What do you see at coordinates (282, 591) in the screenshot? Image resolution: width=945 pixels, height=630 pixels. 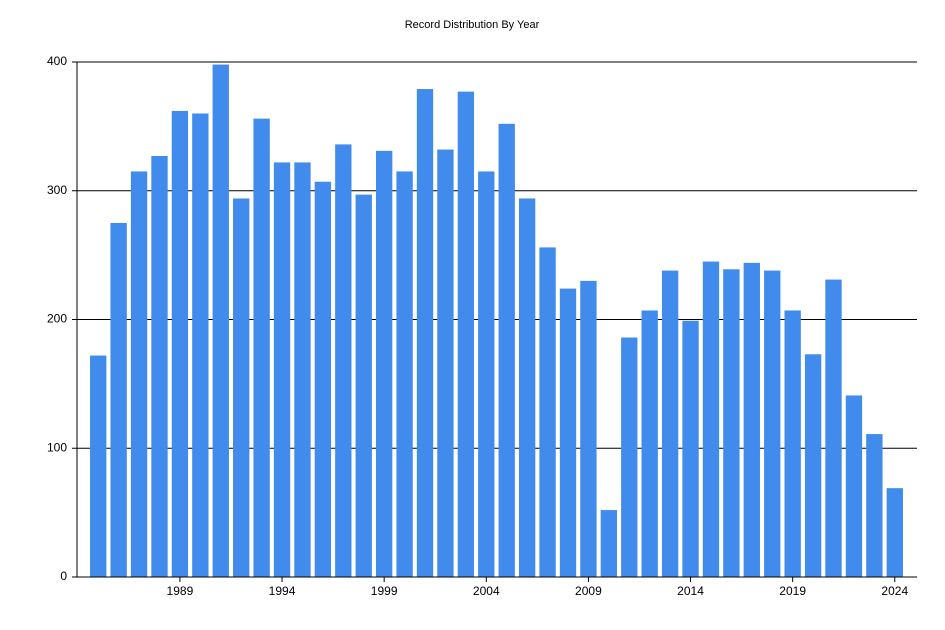 I see `x-tick-label: 1994` at bounding box center [282, 591].